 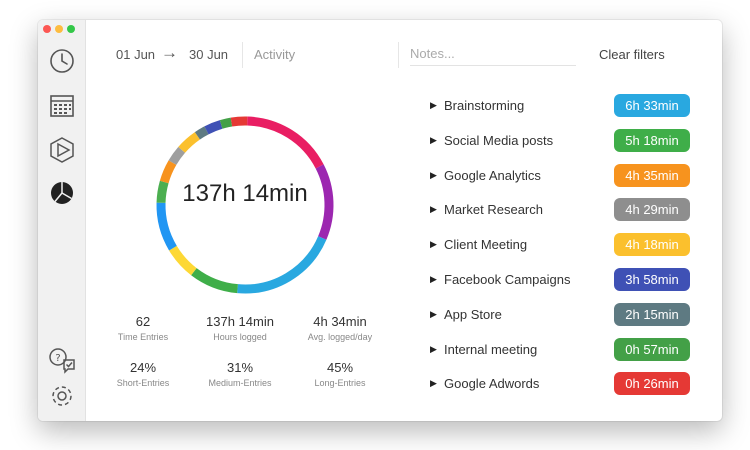 I want to click on duration-badge: 6h 33min, so click(x=652, y=105).